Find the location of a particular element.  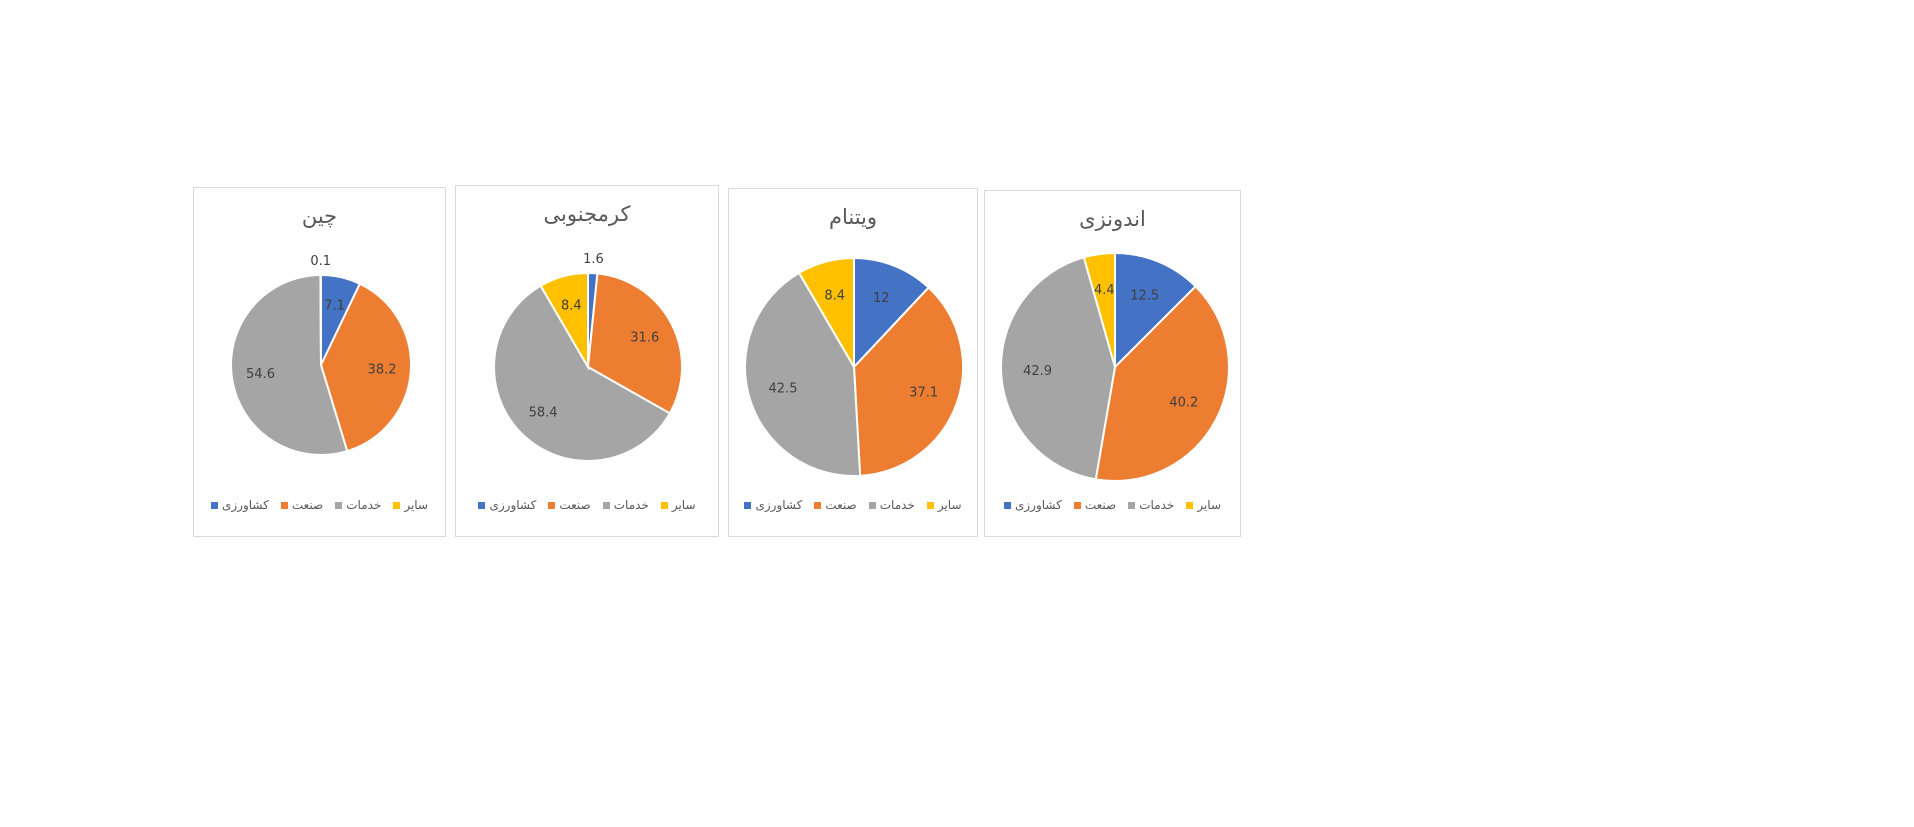

slice-data-label: 37.1 is located at coordinates (923, 392).